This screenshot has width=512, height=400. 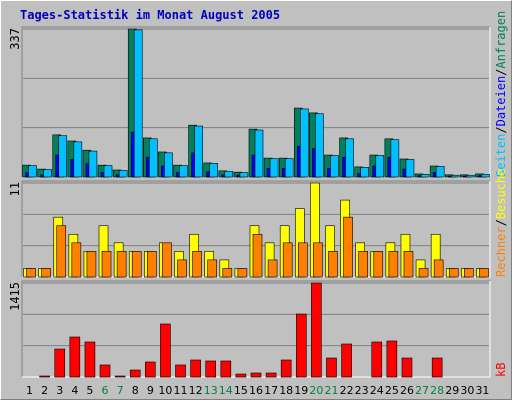 I want to click on legend: kB, so click(x=501, y=370).